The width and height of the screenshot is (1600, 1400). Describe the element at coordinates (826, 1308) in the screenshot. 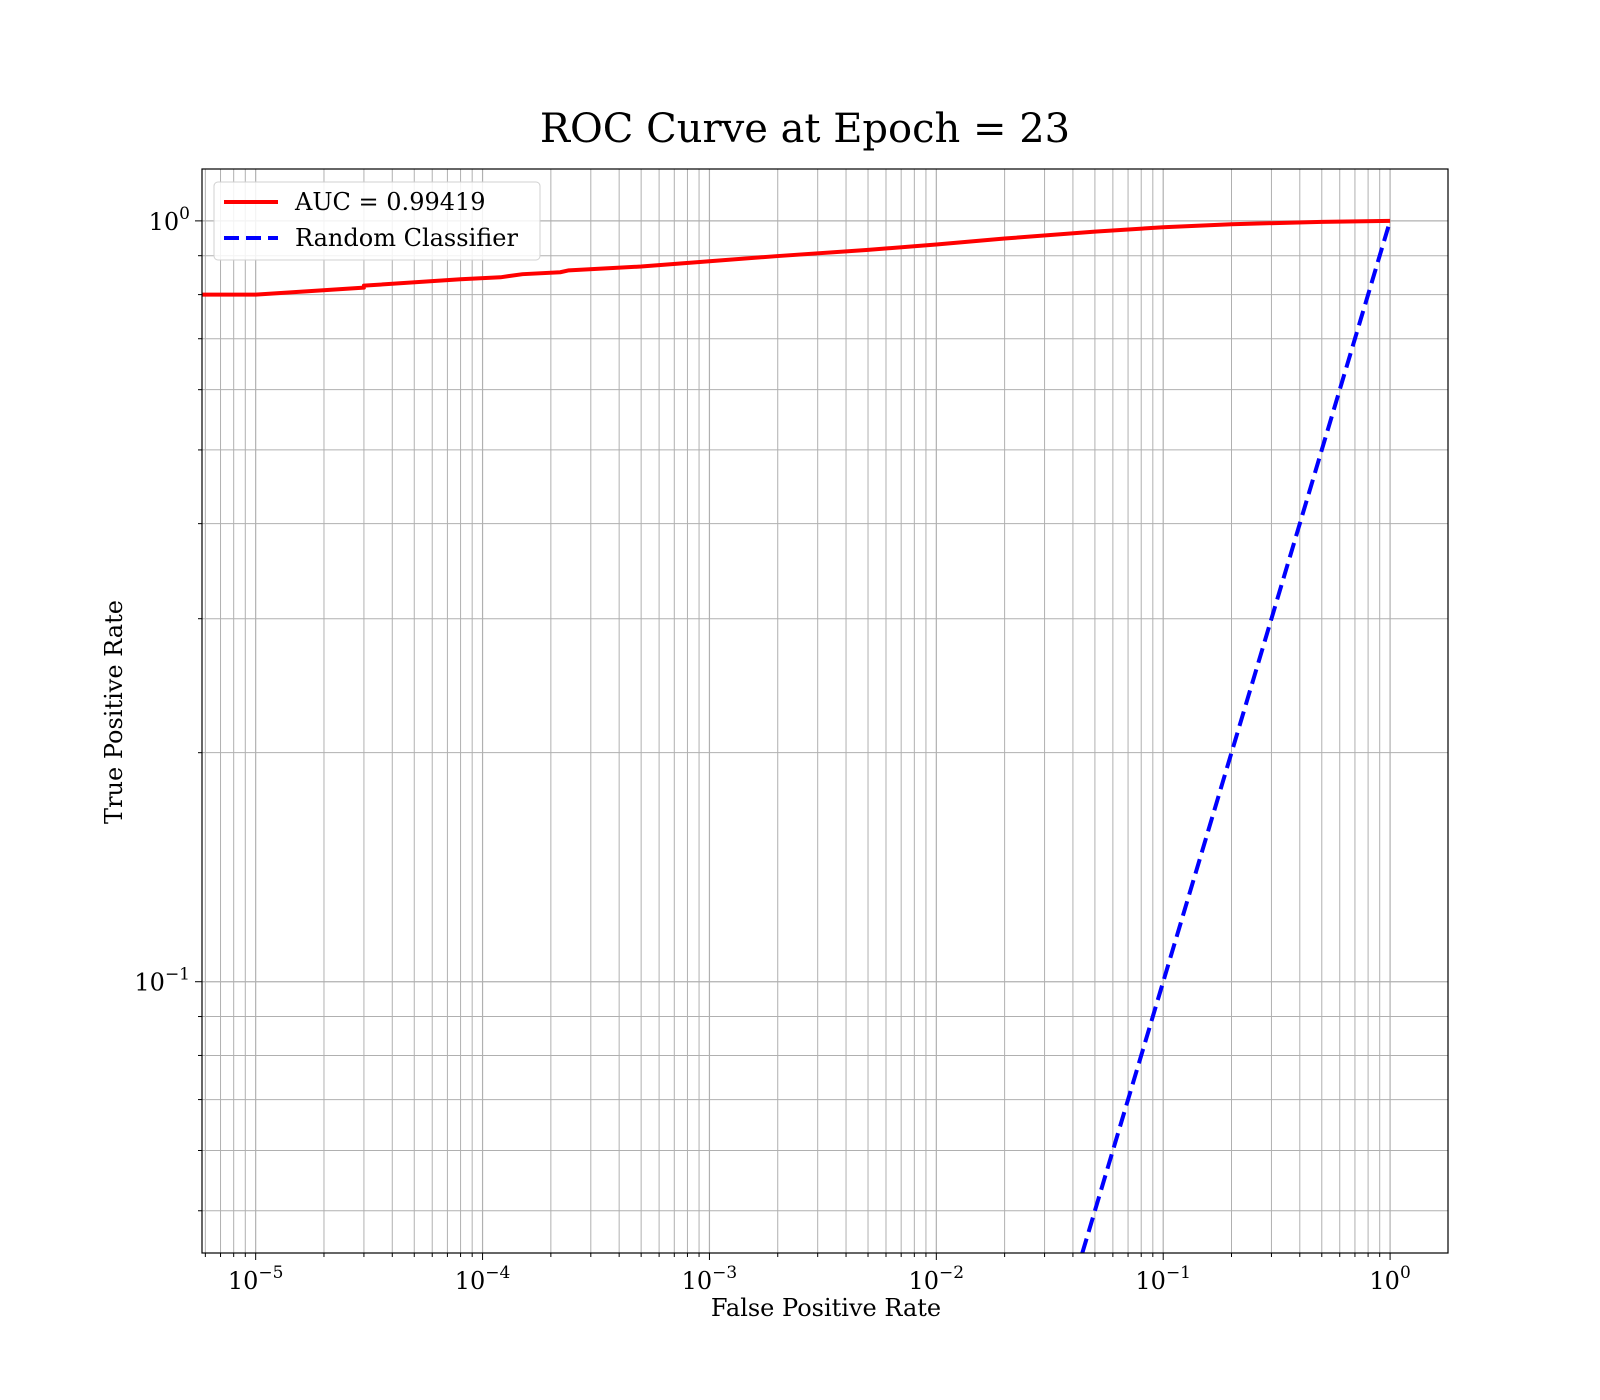

I see `x-axis-label: False Positive Rate` at that location.